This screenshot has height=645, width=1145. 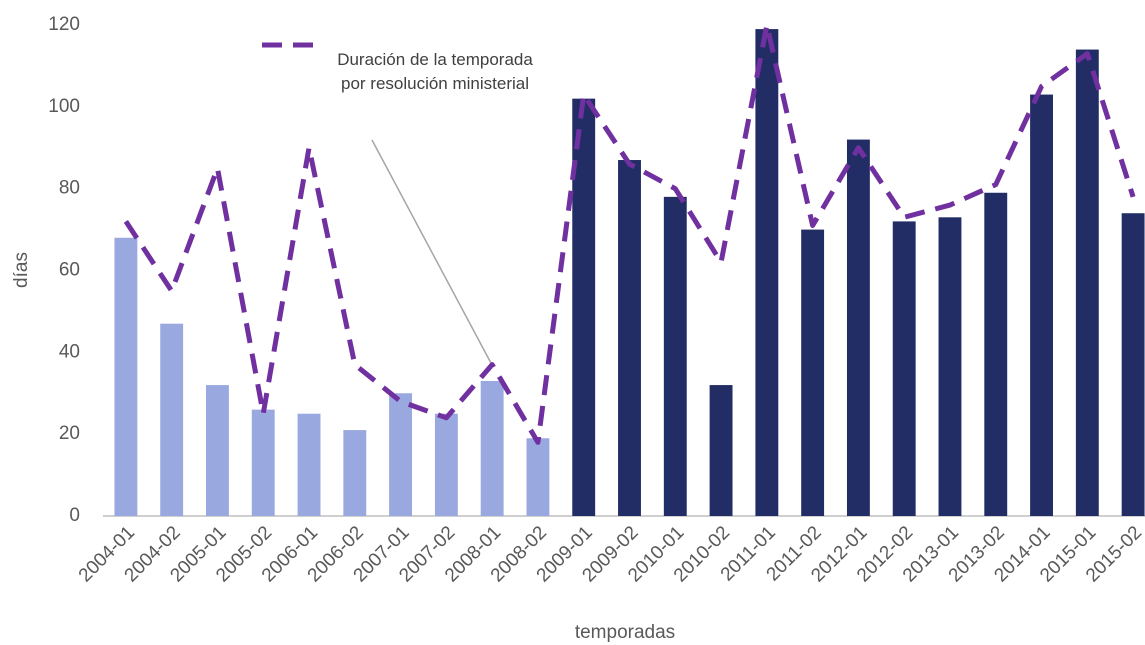 What do you see at coordinates (69, 188) in the screenshot?
I see `y-tick-label: 80` at bounding box center [69, 188].